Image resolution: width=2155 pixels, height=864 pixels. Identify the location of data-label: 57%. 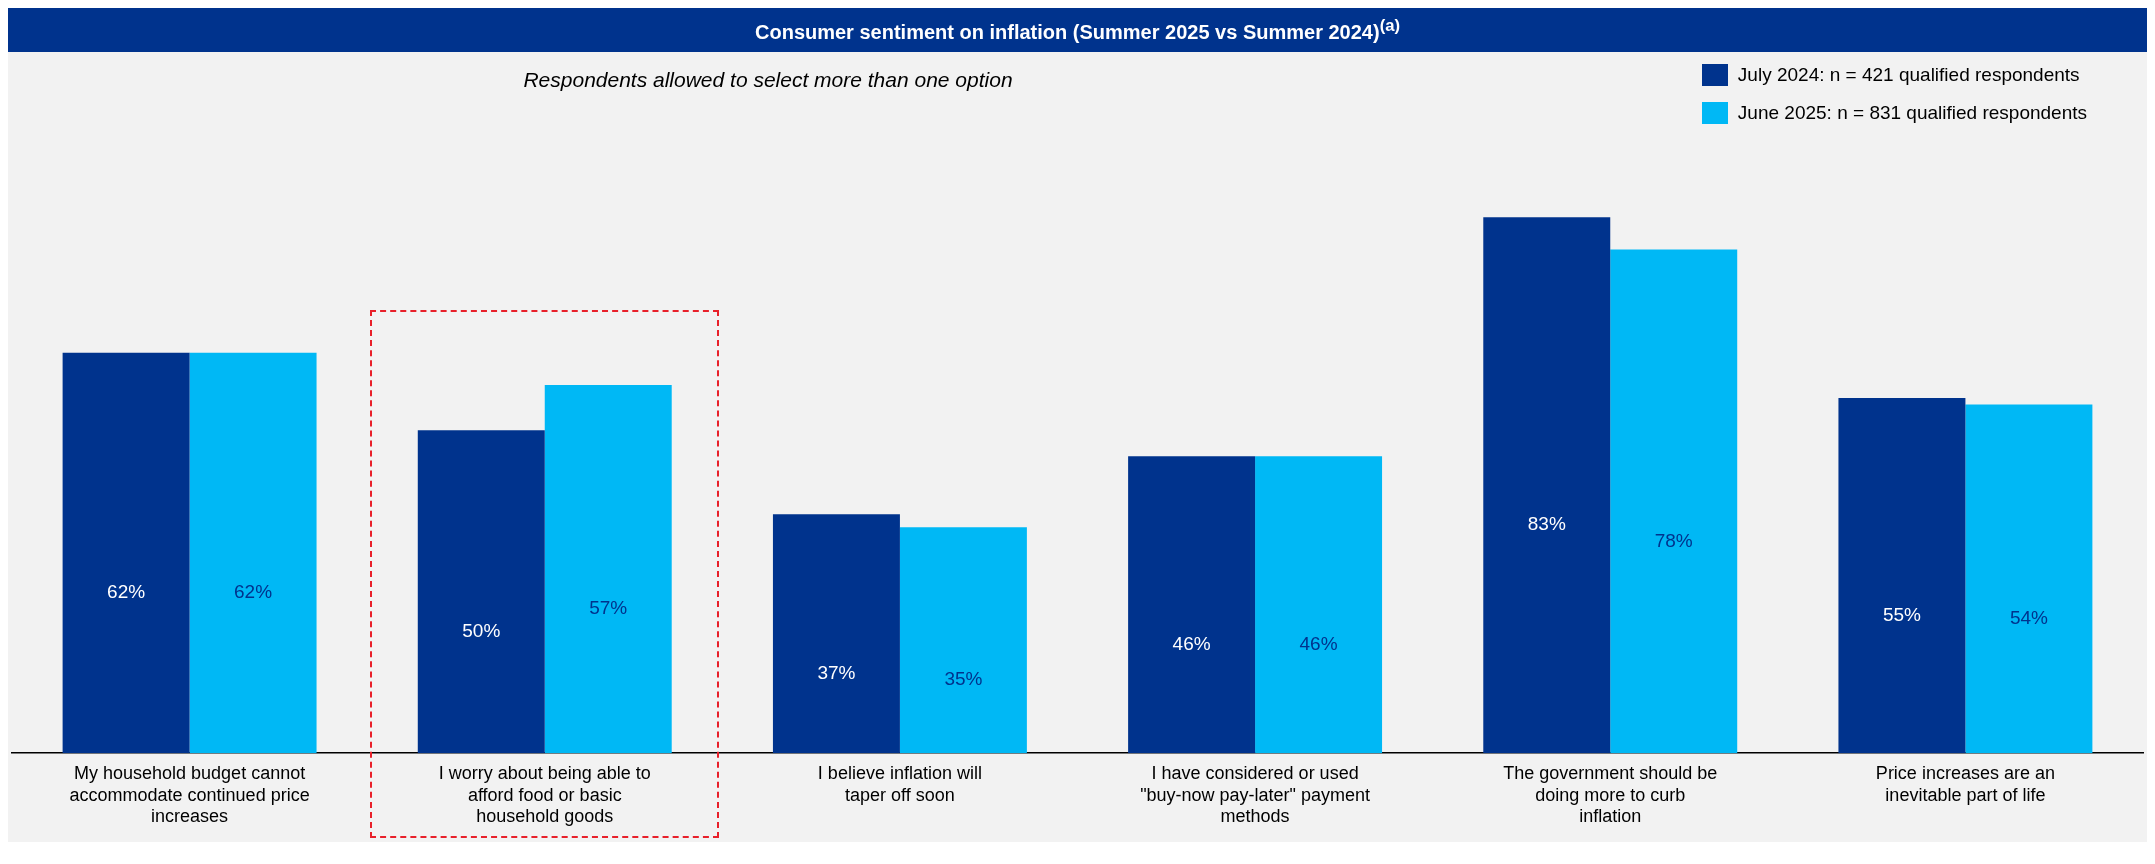
(608, 608).